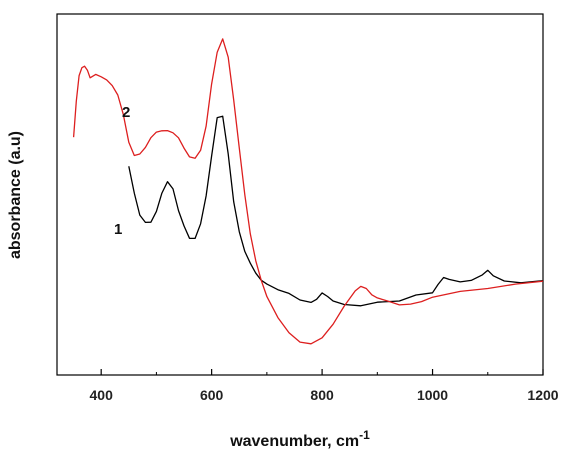  I want to click on x-tick-label-600: 600, so click(212, 395).